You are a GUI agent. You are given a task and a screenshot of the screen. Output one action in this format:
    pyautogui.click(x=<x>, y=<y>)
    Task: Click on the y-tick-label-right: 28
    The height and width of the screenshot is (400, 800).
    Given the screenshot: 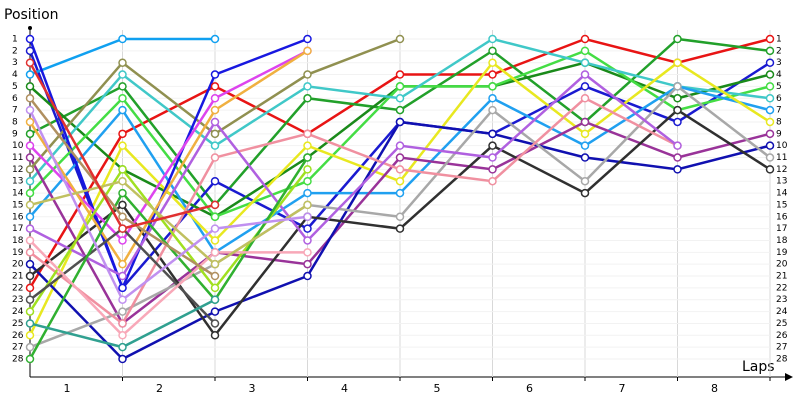 What is the action you would take?
    pyautogui.click(x=782, y=360)
    